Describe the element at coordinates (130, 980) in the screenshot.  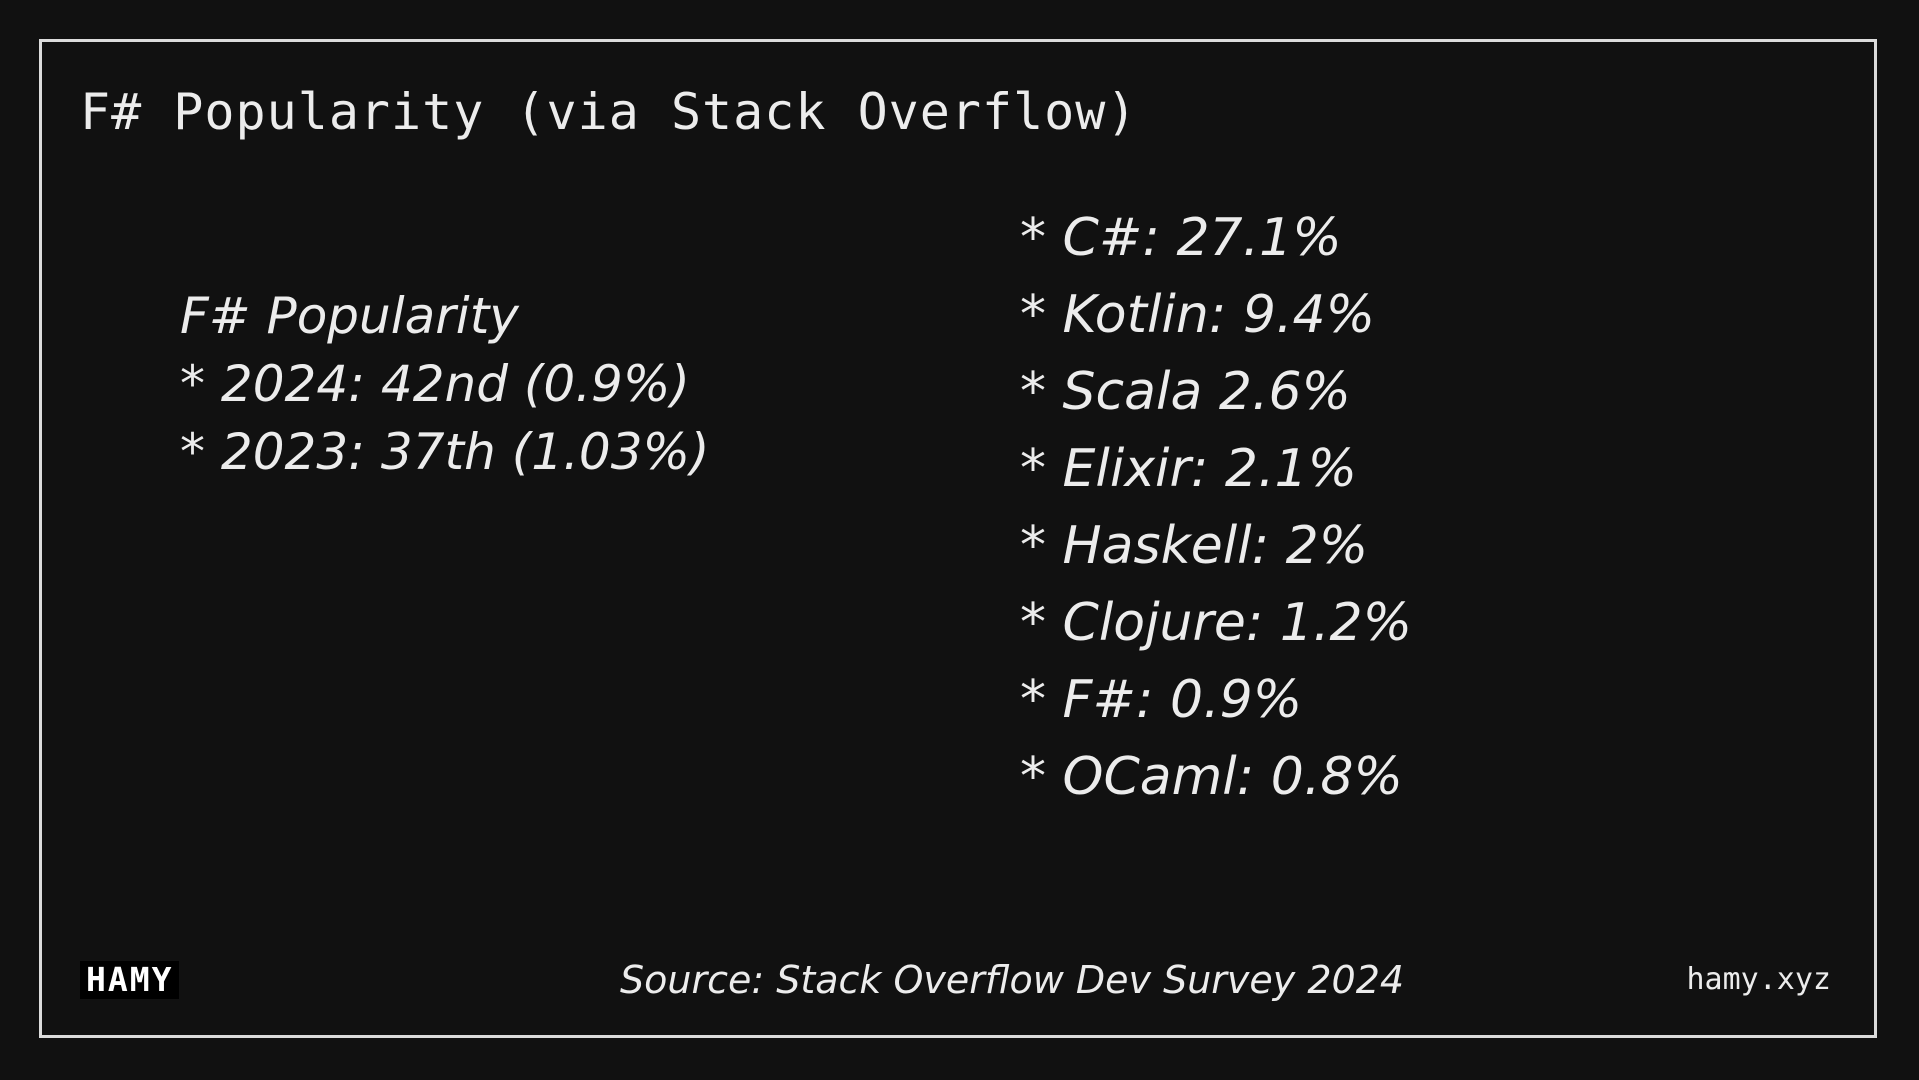
I see `hamy-logo: HAMY` at that location.